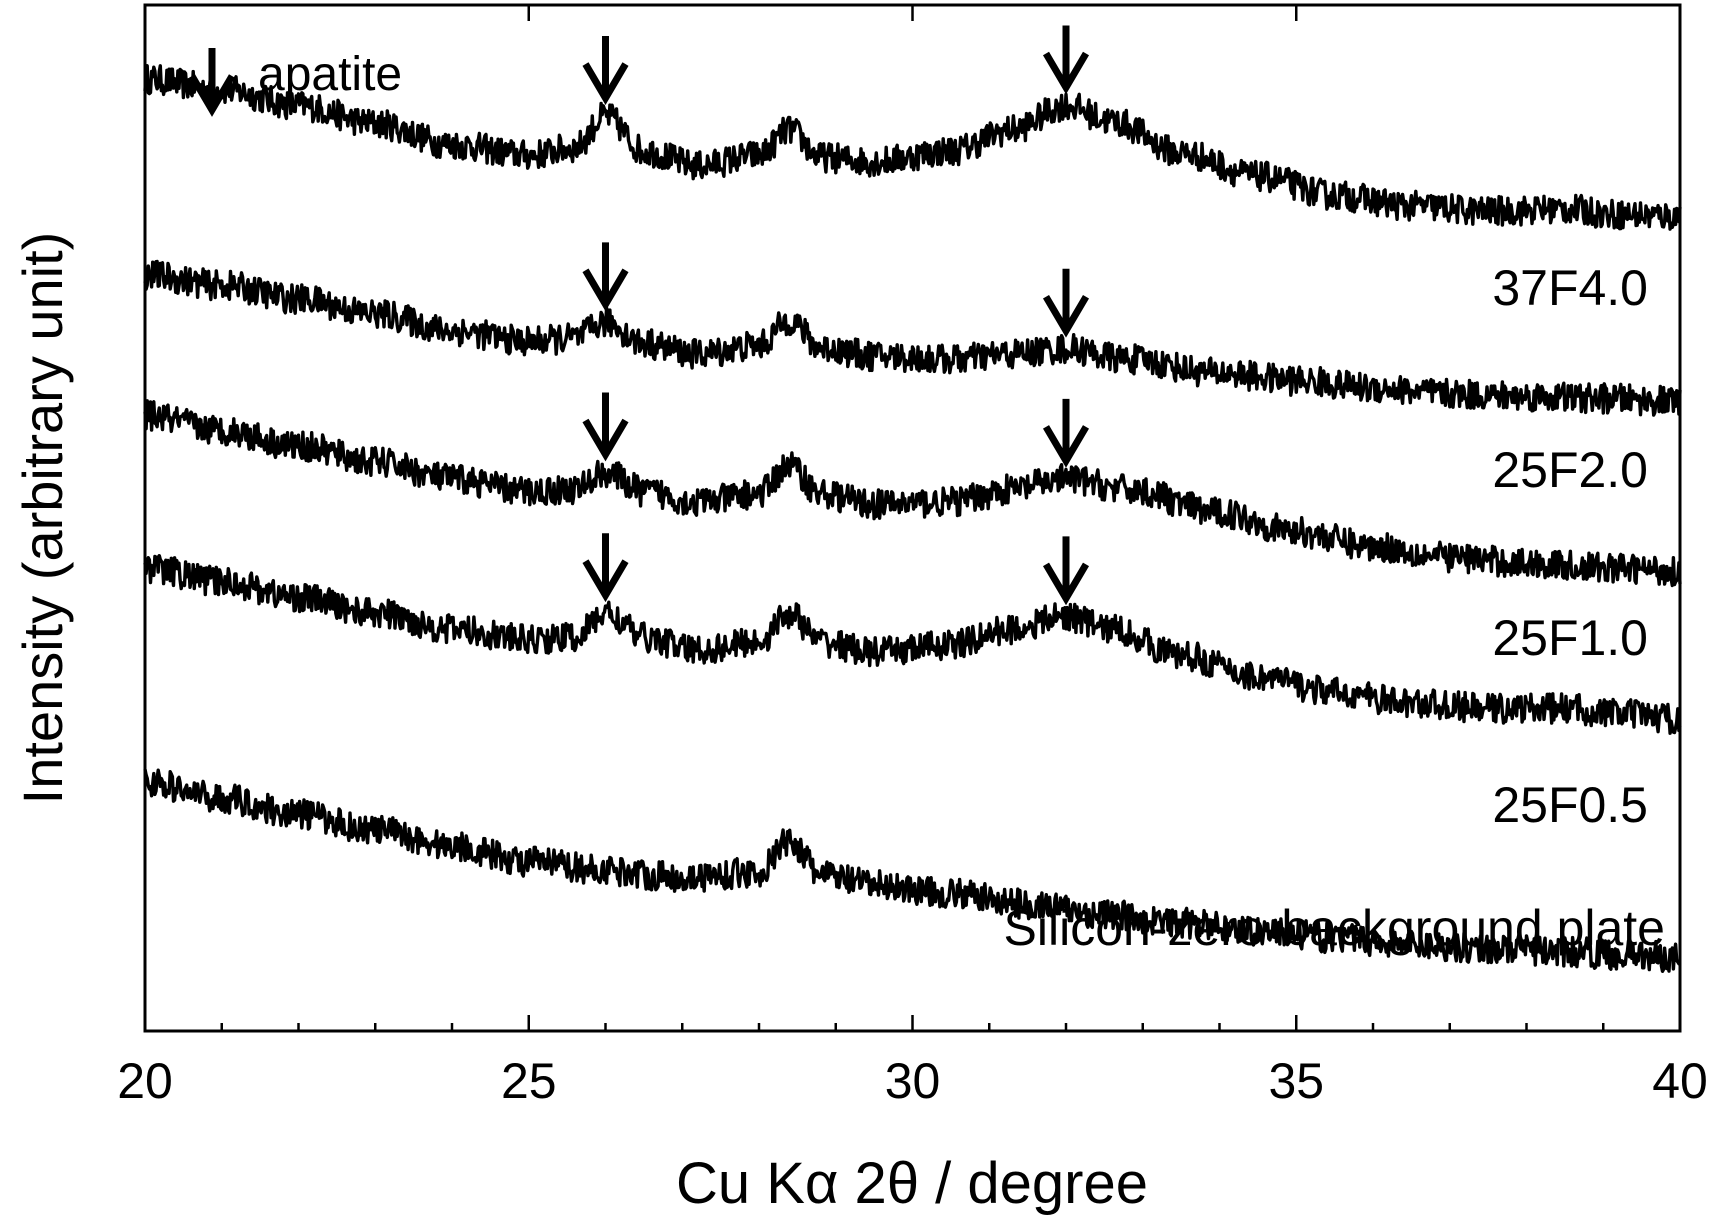 The image size is (1721, 1223). I want to click on x-tick-label: 30, so click(913, 1081).